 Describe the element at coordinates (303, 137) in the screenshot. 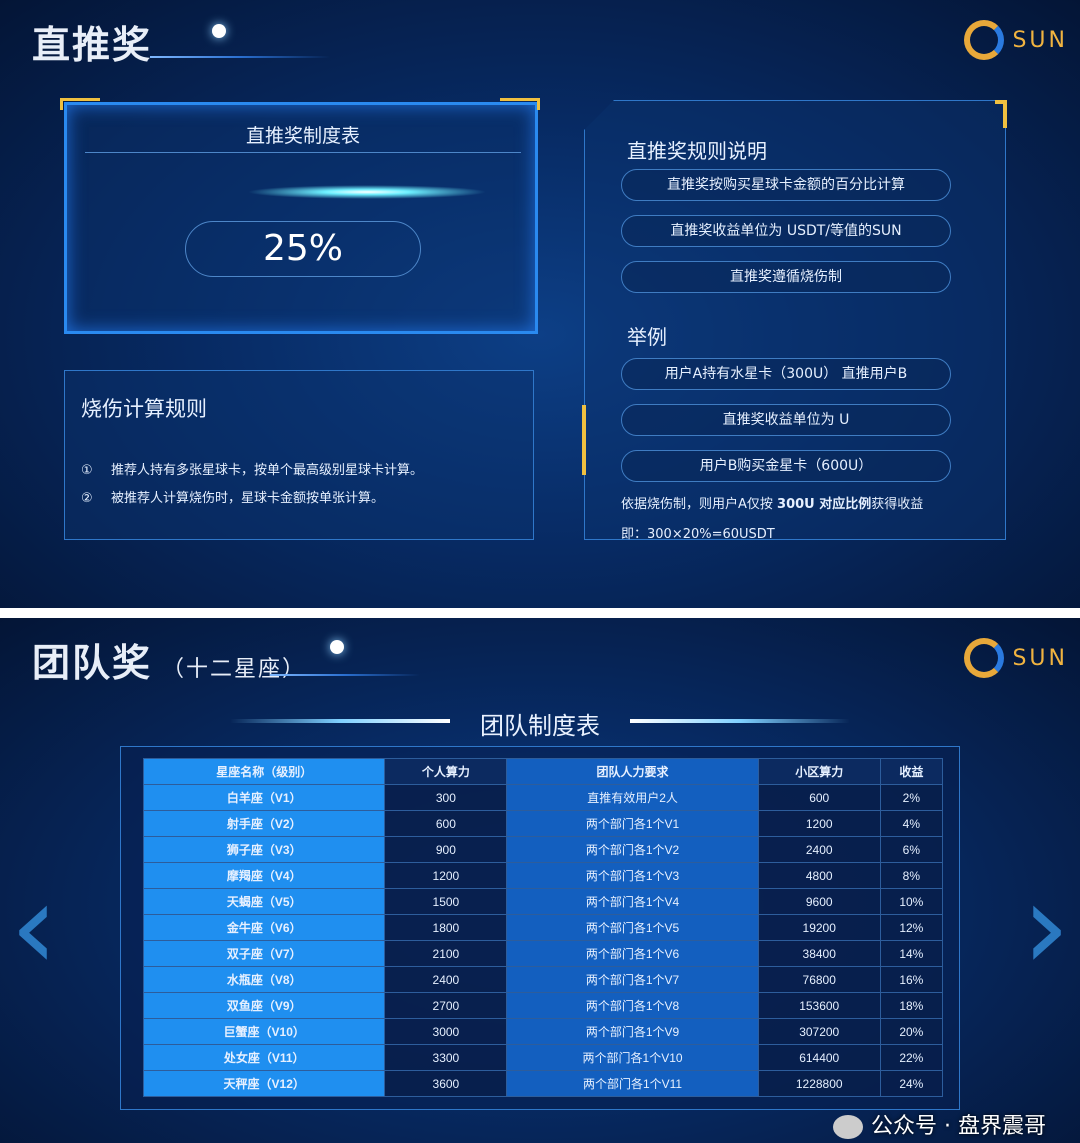

I see `rate-table-header: 直推奖制度表` at that location.